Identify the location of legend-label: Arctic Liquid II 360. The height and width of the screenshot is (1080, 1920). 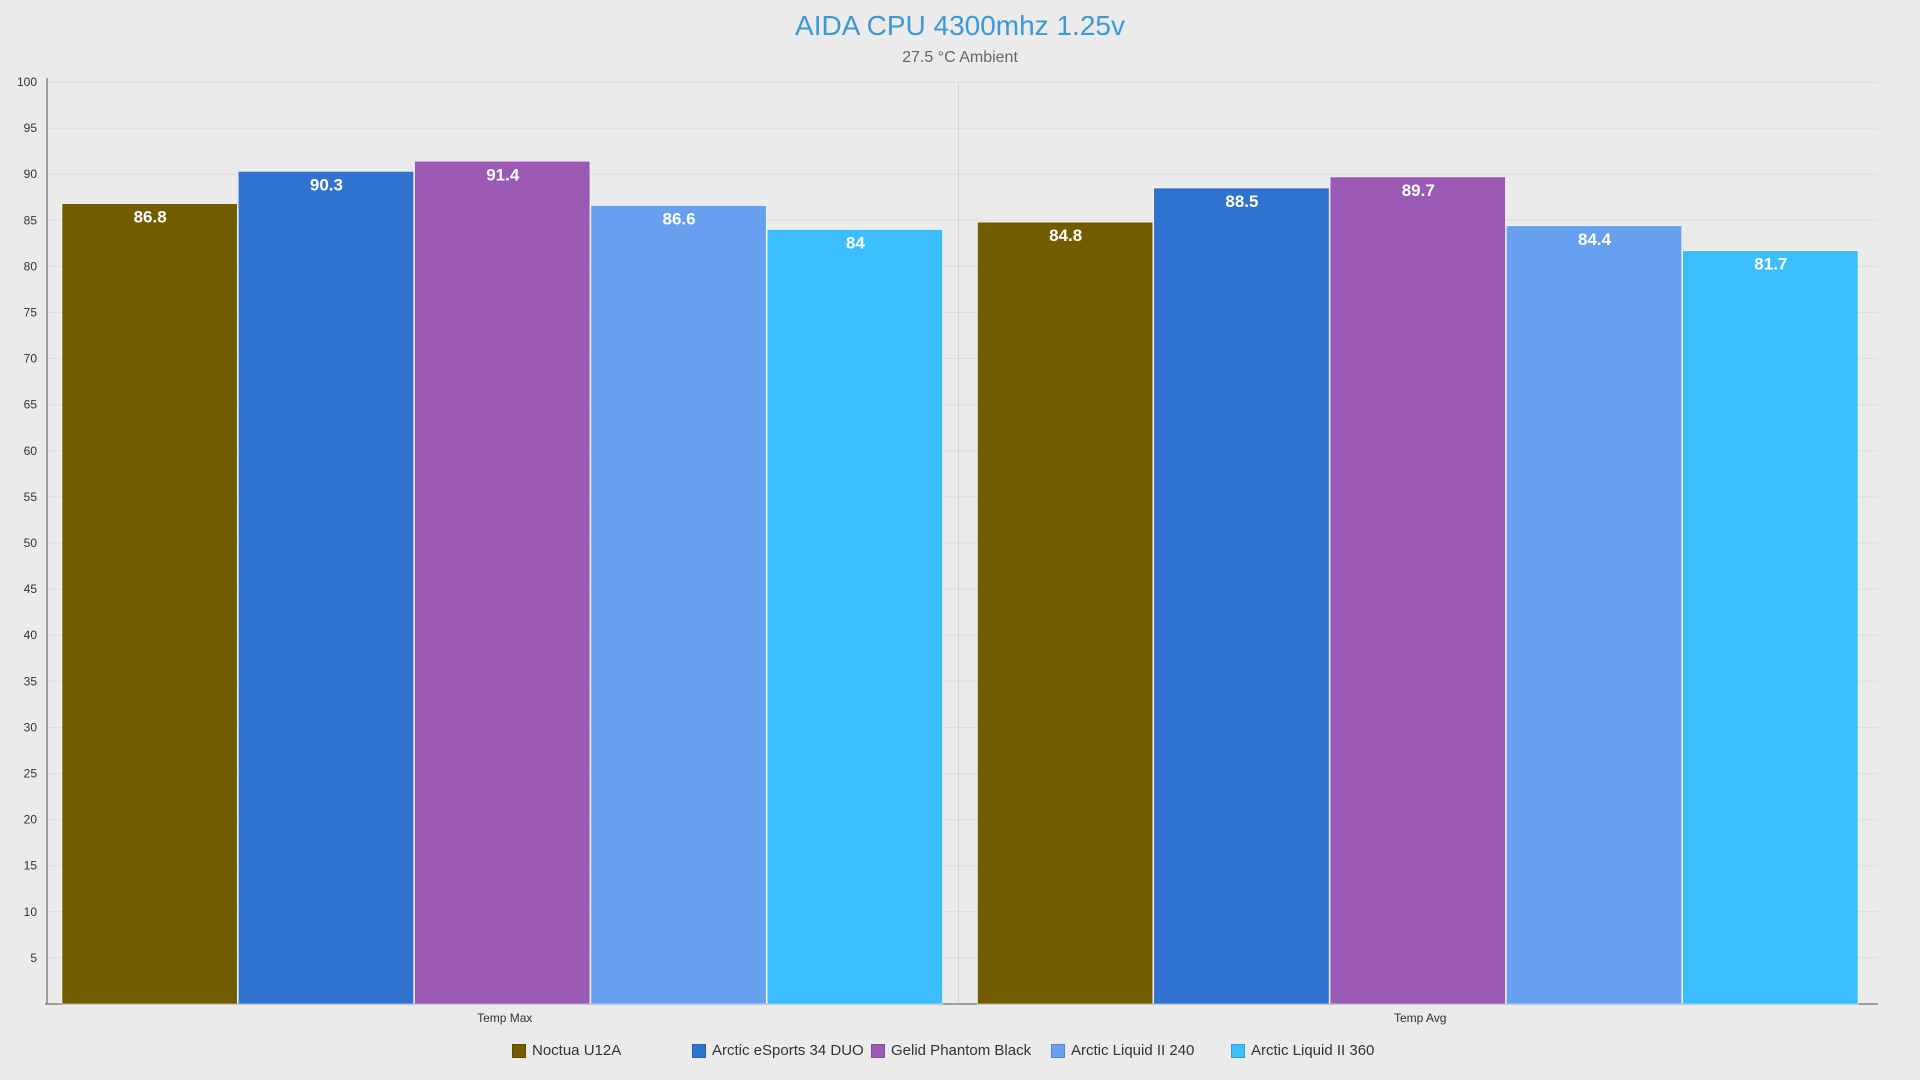
(1313, 1050).